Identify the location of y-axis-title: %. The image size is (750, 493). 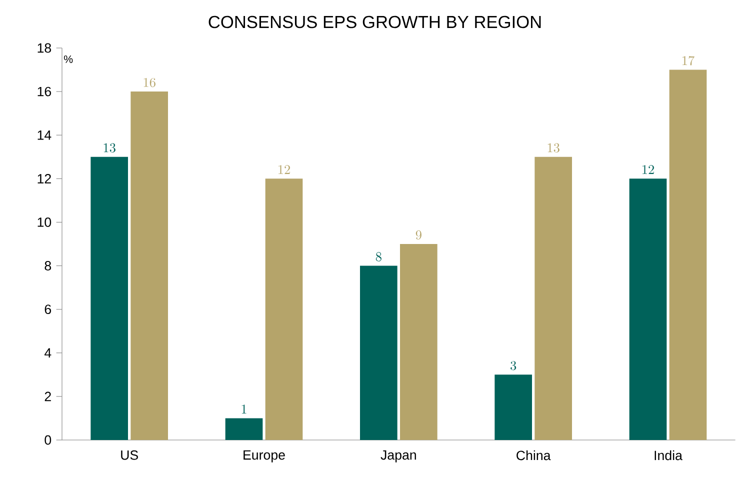
(68, 59).